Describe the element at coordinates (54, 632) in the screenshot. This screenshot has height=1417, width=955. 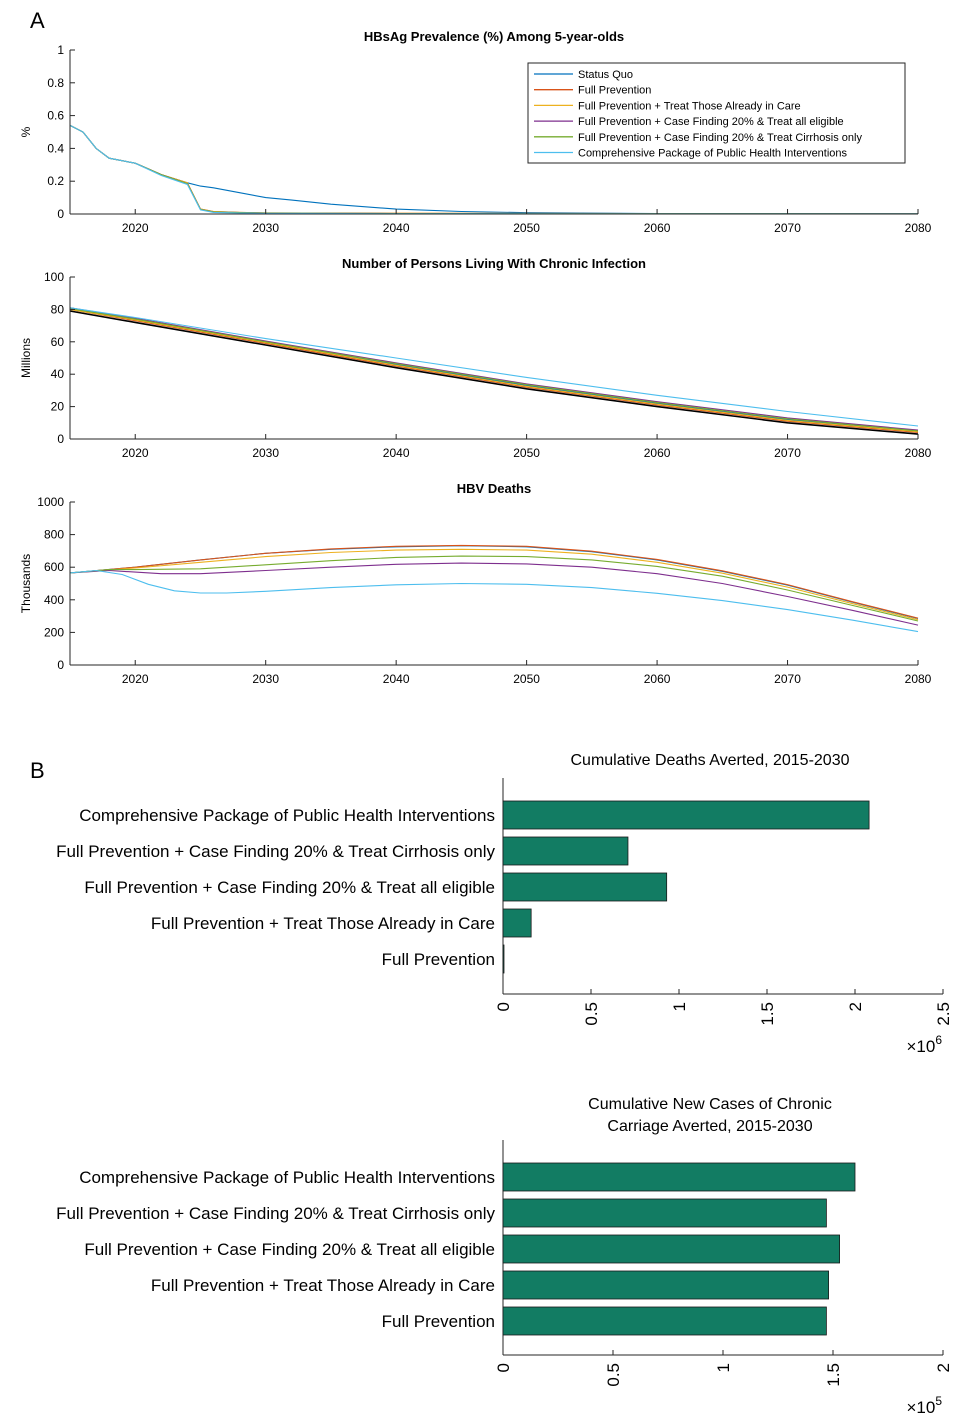
I see `y-tick-label: 200` at that location.